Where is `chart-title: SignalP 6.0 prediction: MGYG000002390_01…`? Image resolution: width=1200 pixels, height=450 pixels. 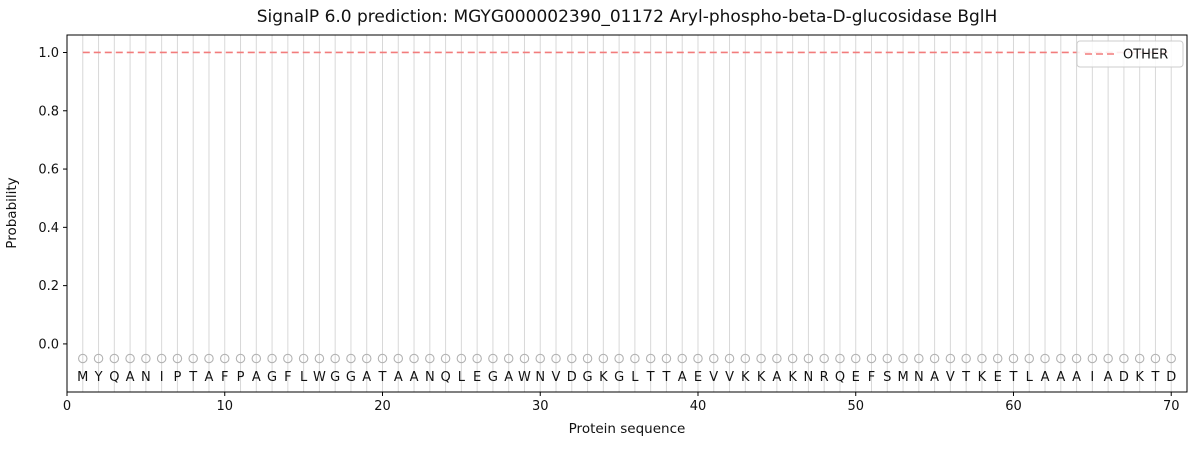
chart-title: SignalP 6.0 prediction: MGYG000002390_01… is located at coordinates (627, 17).